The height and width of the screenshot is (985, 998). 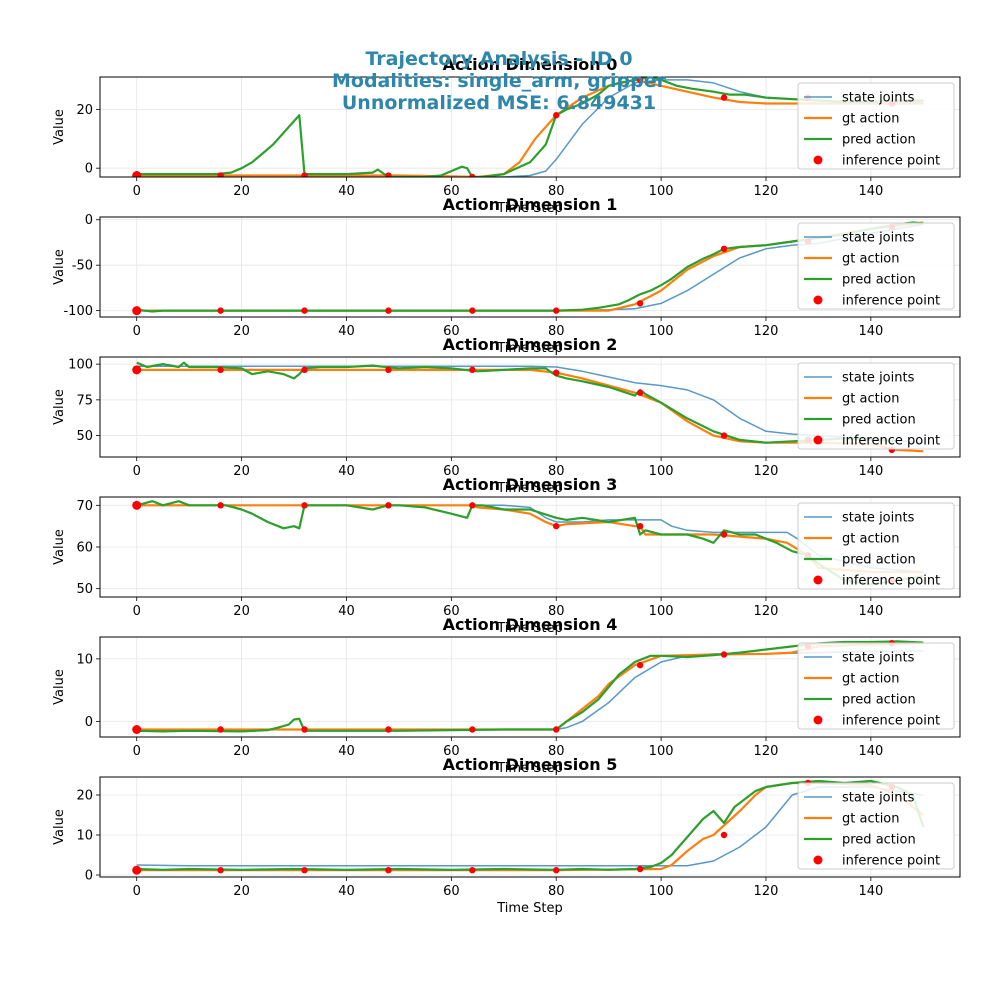 I want to click on y-tick-label: 100, so click(x=80, y=365).